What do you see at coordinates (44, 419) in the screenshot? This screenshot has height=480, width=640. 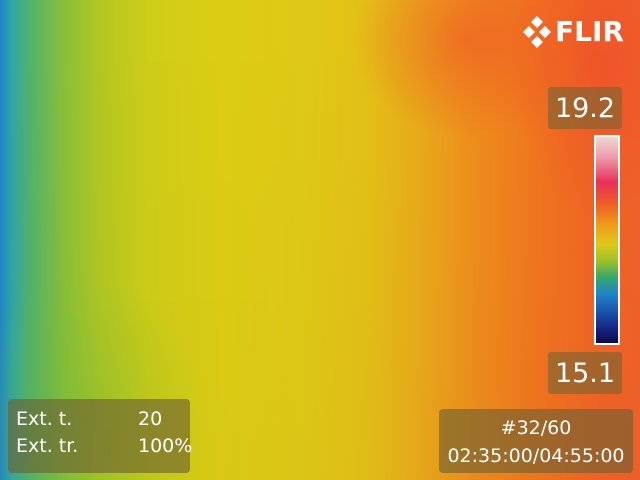 I see `ext-temp-label: Ext. t.` at bounding box center [44, 419].